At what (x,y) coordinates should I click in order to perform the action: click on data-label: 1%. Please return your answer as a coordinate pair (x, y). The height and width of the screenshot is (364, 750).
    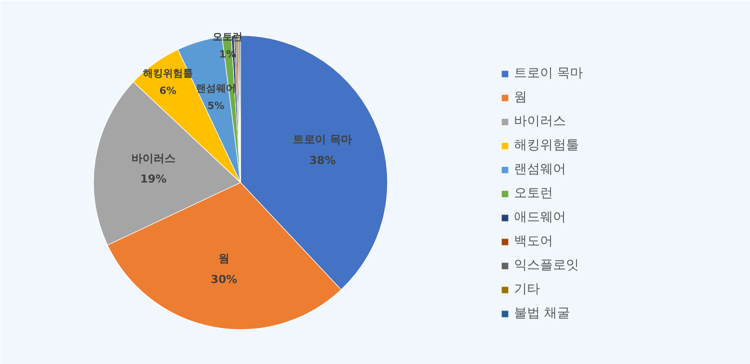
    Looking at the image, I should click on (227, 55).